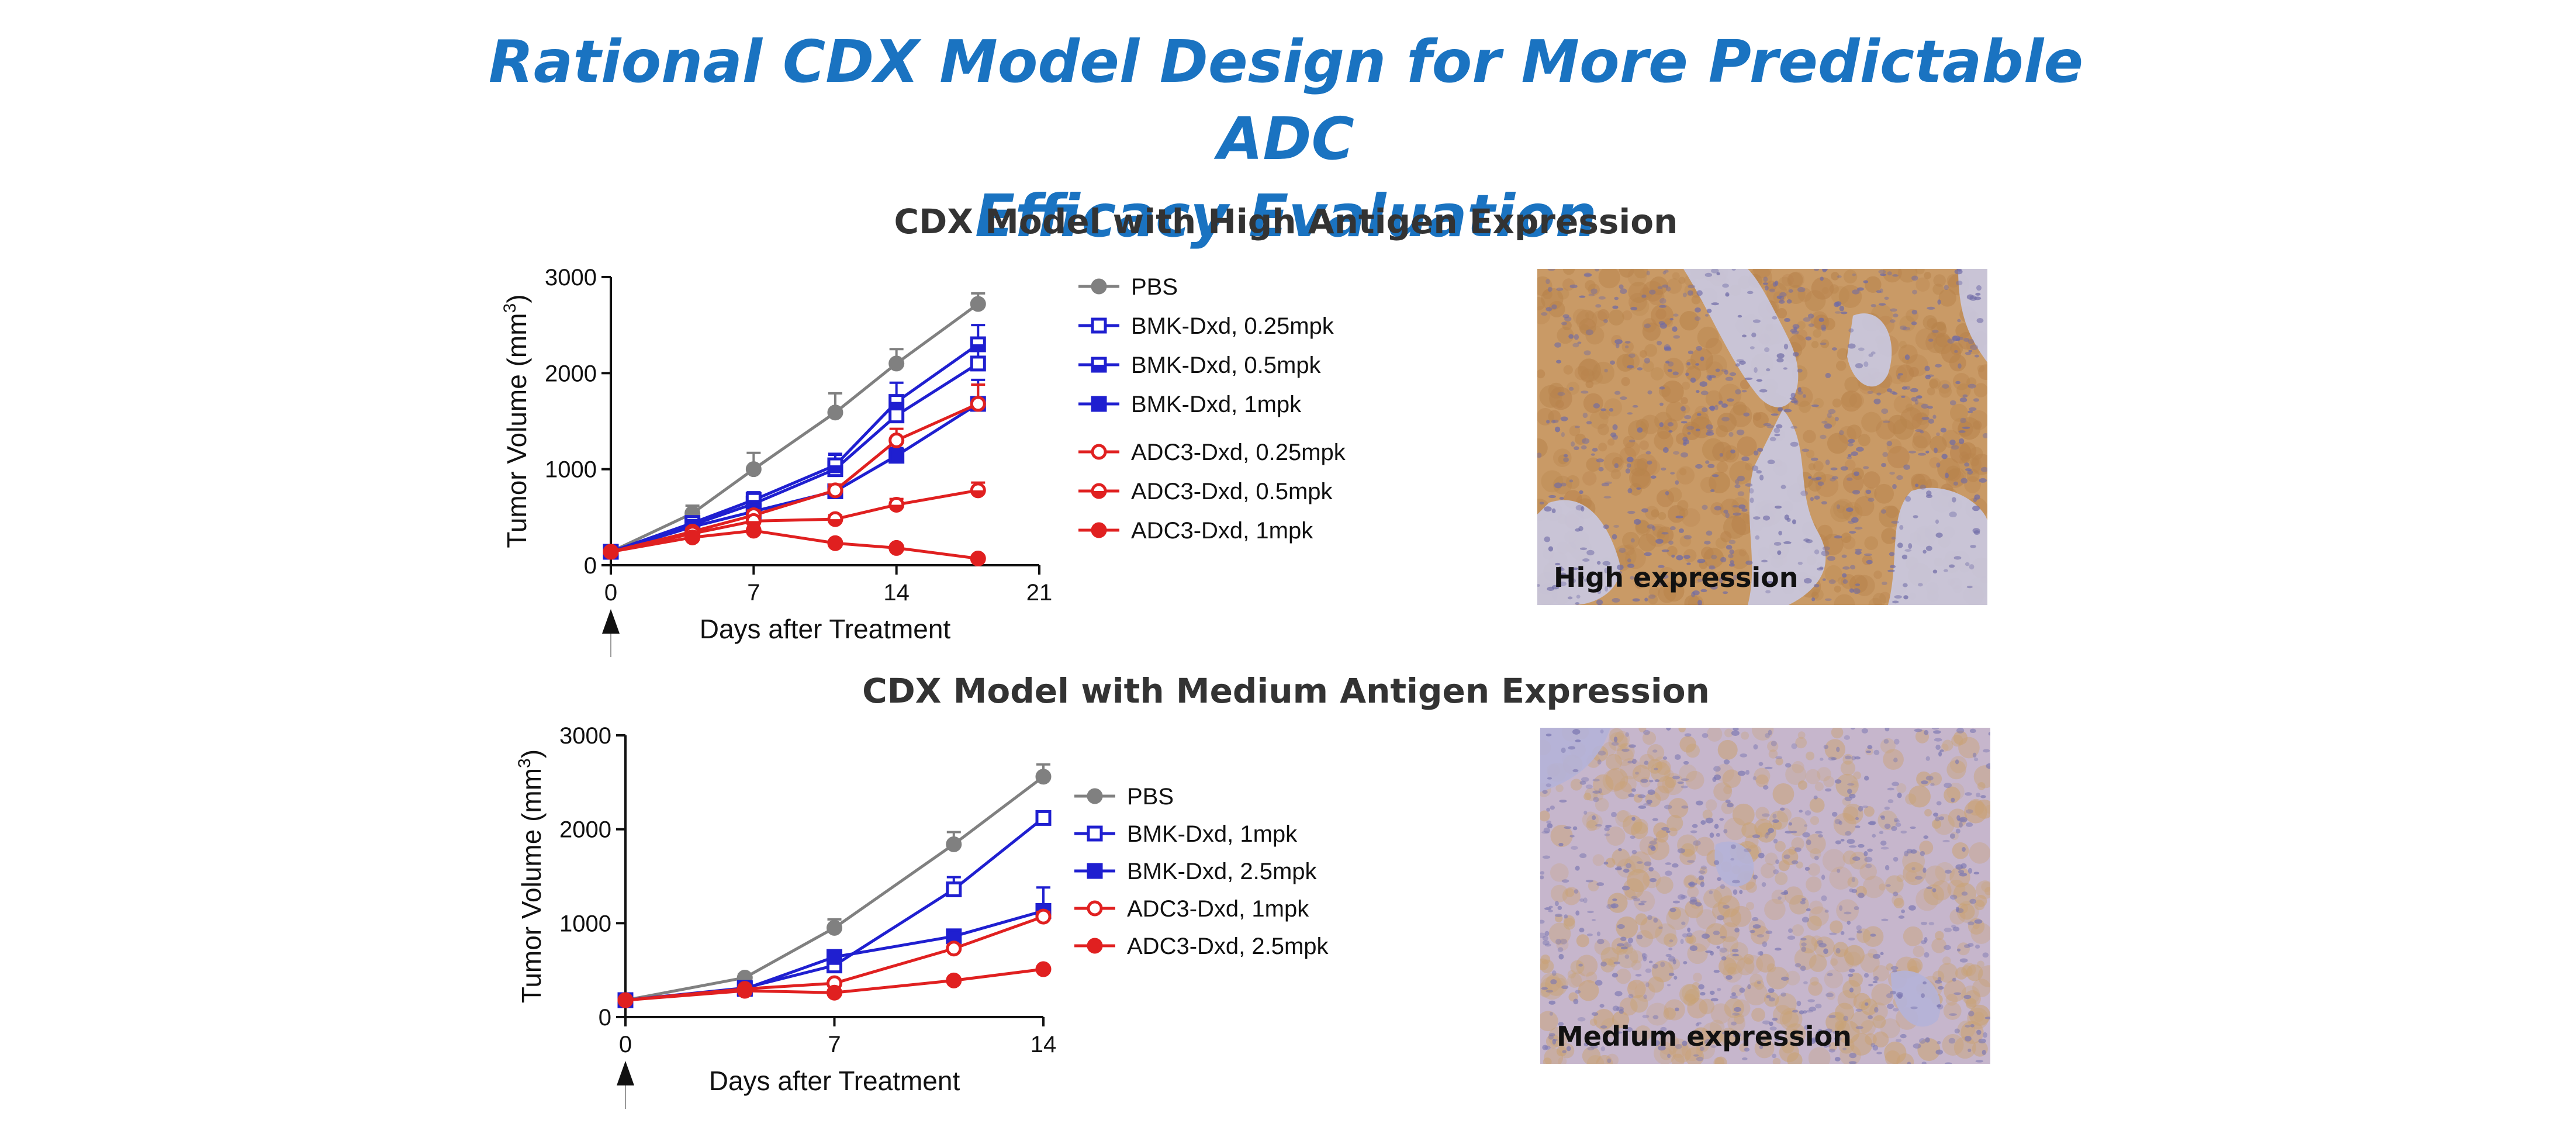  I want to click on legend-item-bmk-dxd-0-5mpk-swatch-marker-half-fill, so click(1098, 368).